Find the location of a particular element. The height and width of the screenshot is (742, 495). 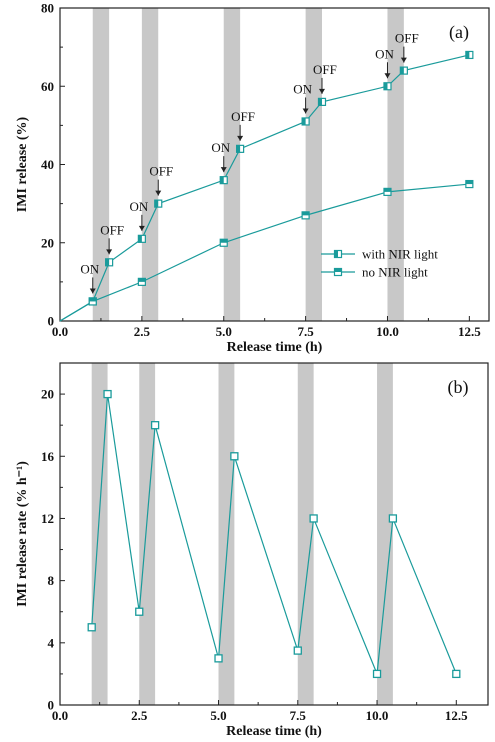

panel-a-y-tick-label: 80 is located at coordinates (47, 8).